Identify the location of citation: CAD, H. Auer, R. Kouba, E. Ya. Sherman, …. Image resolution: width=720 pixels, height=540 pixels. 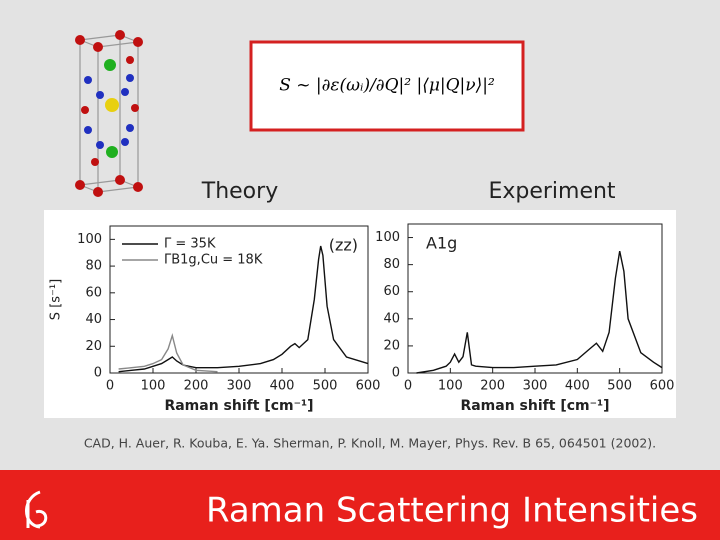
(370, 443).